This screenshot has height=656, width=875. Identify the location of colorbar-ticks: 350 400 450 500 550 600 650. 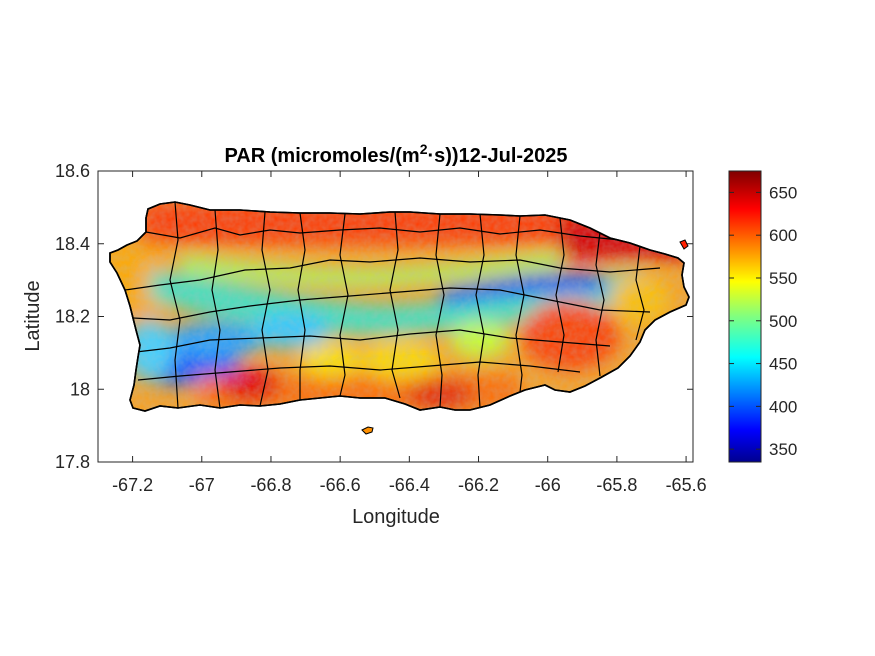
(763, 321).